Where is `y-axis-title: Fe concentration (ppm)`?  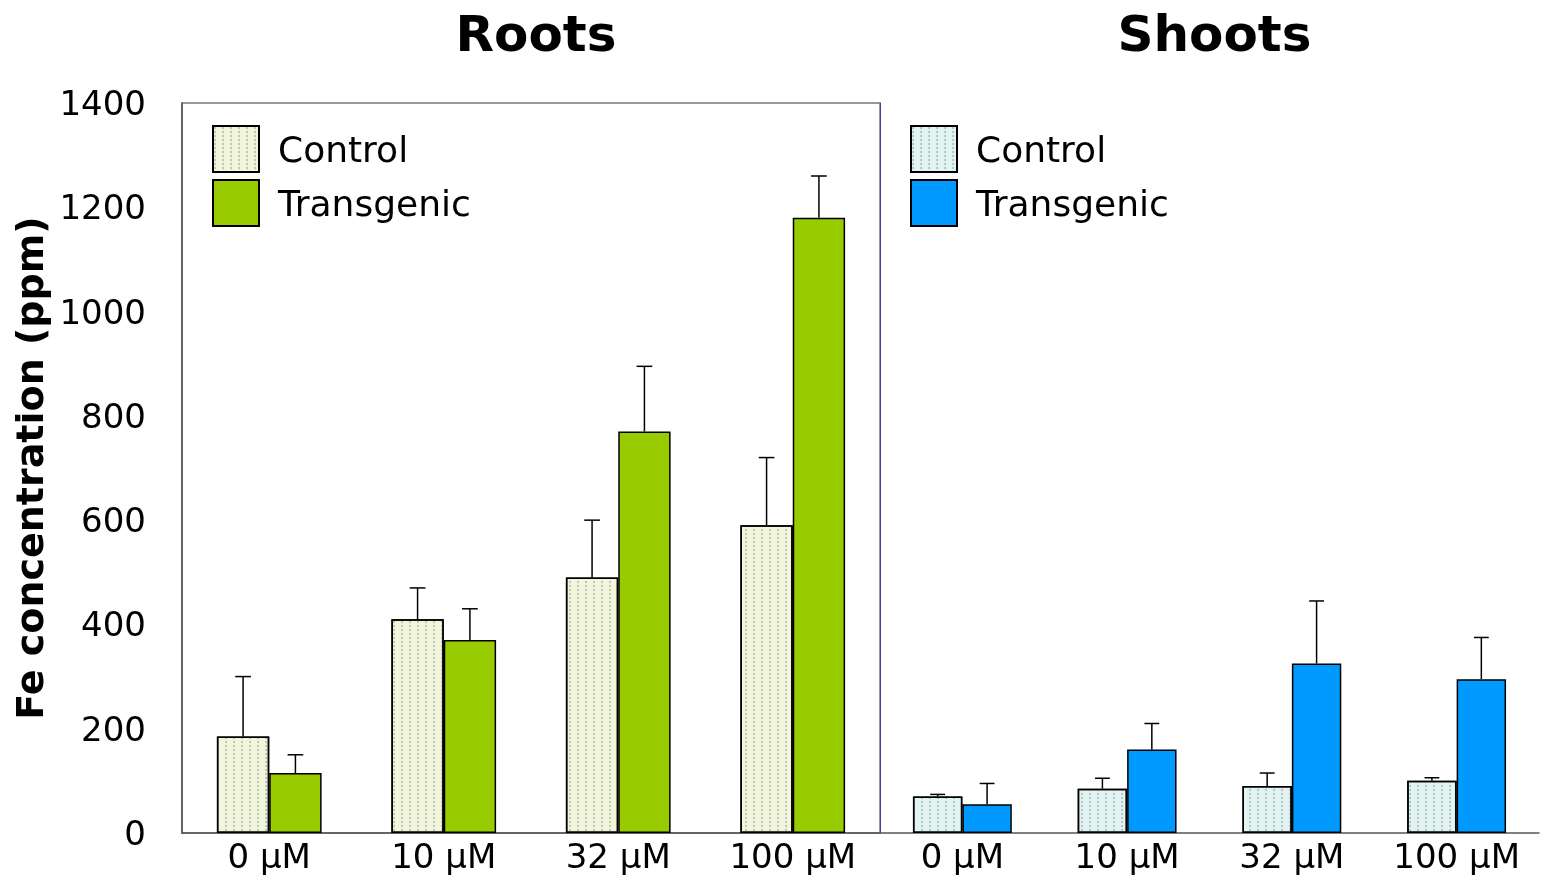
y-axis-title: Fe concentration (ppm) is located at coordinates (29, 468).